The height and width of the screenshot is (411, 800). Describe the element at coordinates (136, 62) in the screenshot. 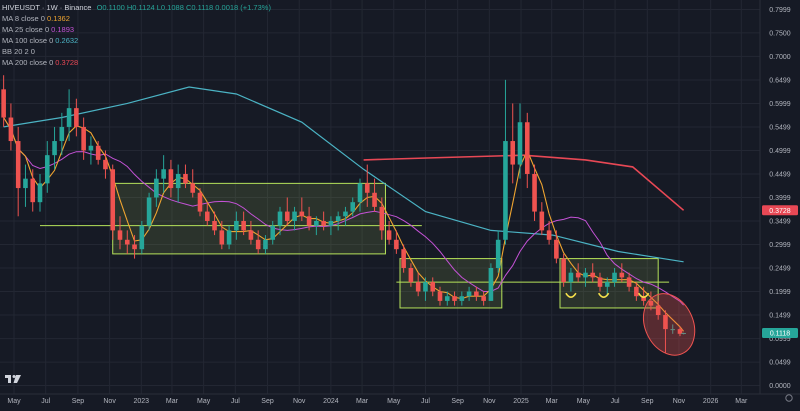

I see `indicator-row: MA 200 close 0 0.3728` at that location.